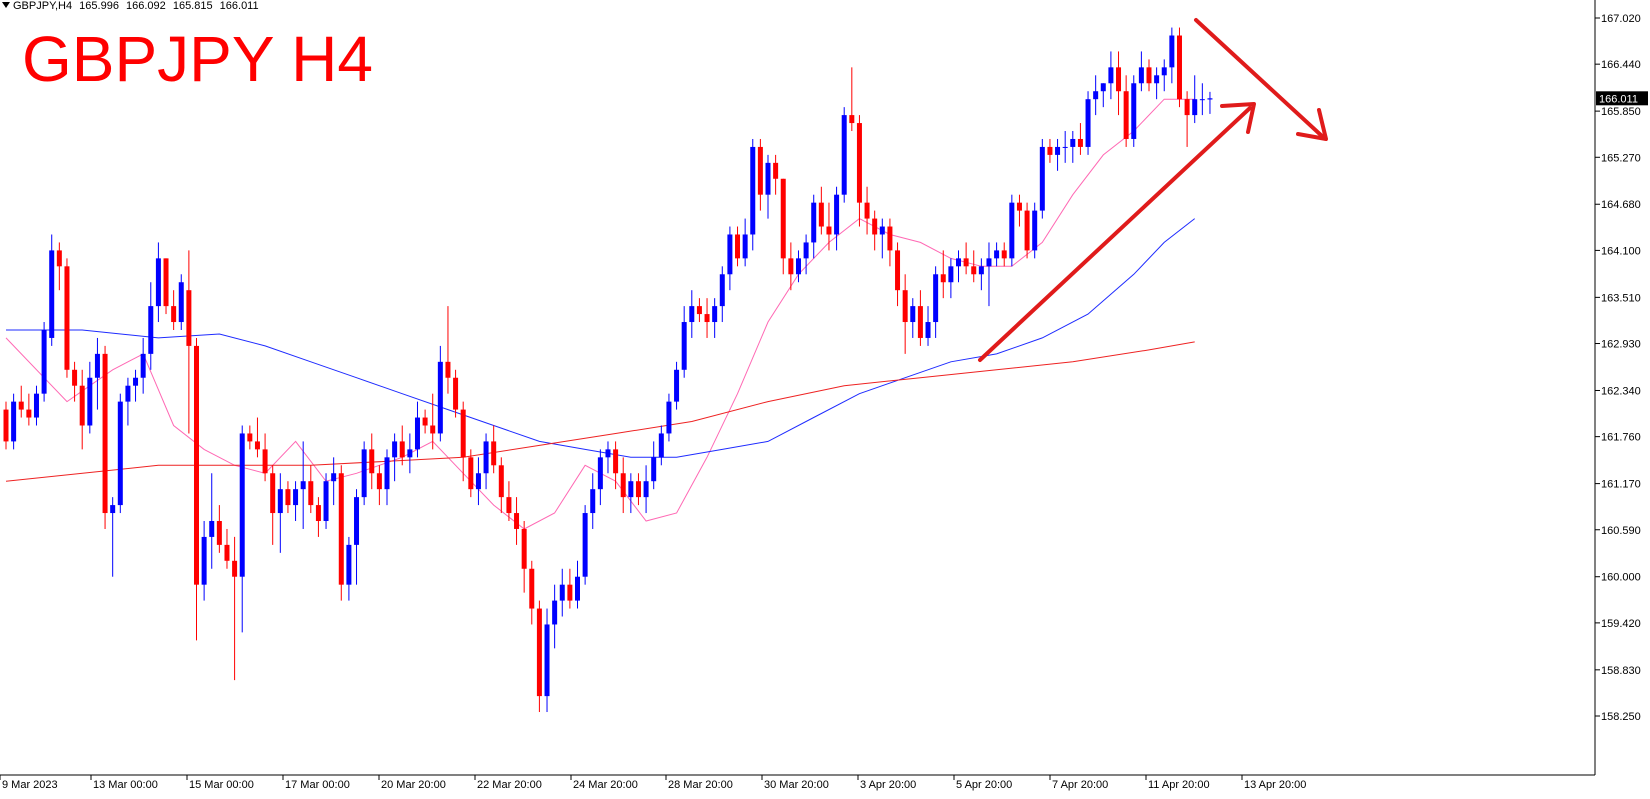 The width and height of the screenshot is (1650, 799). What do you see at coordinates (700, 785) in the screenshot?
I see `time-tick-label: 28 Mar 20:00` at bounding box center [700, 785].